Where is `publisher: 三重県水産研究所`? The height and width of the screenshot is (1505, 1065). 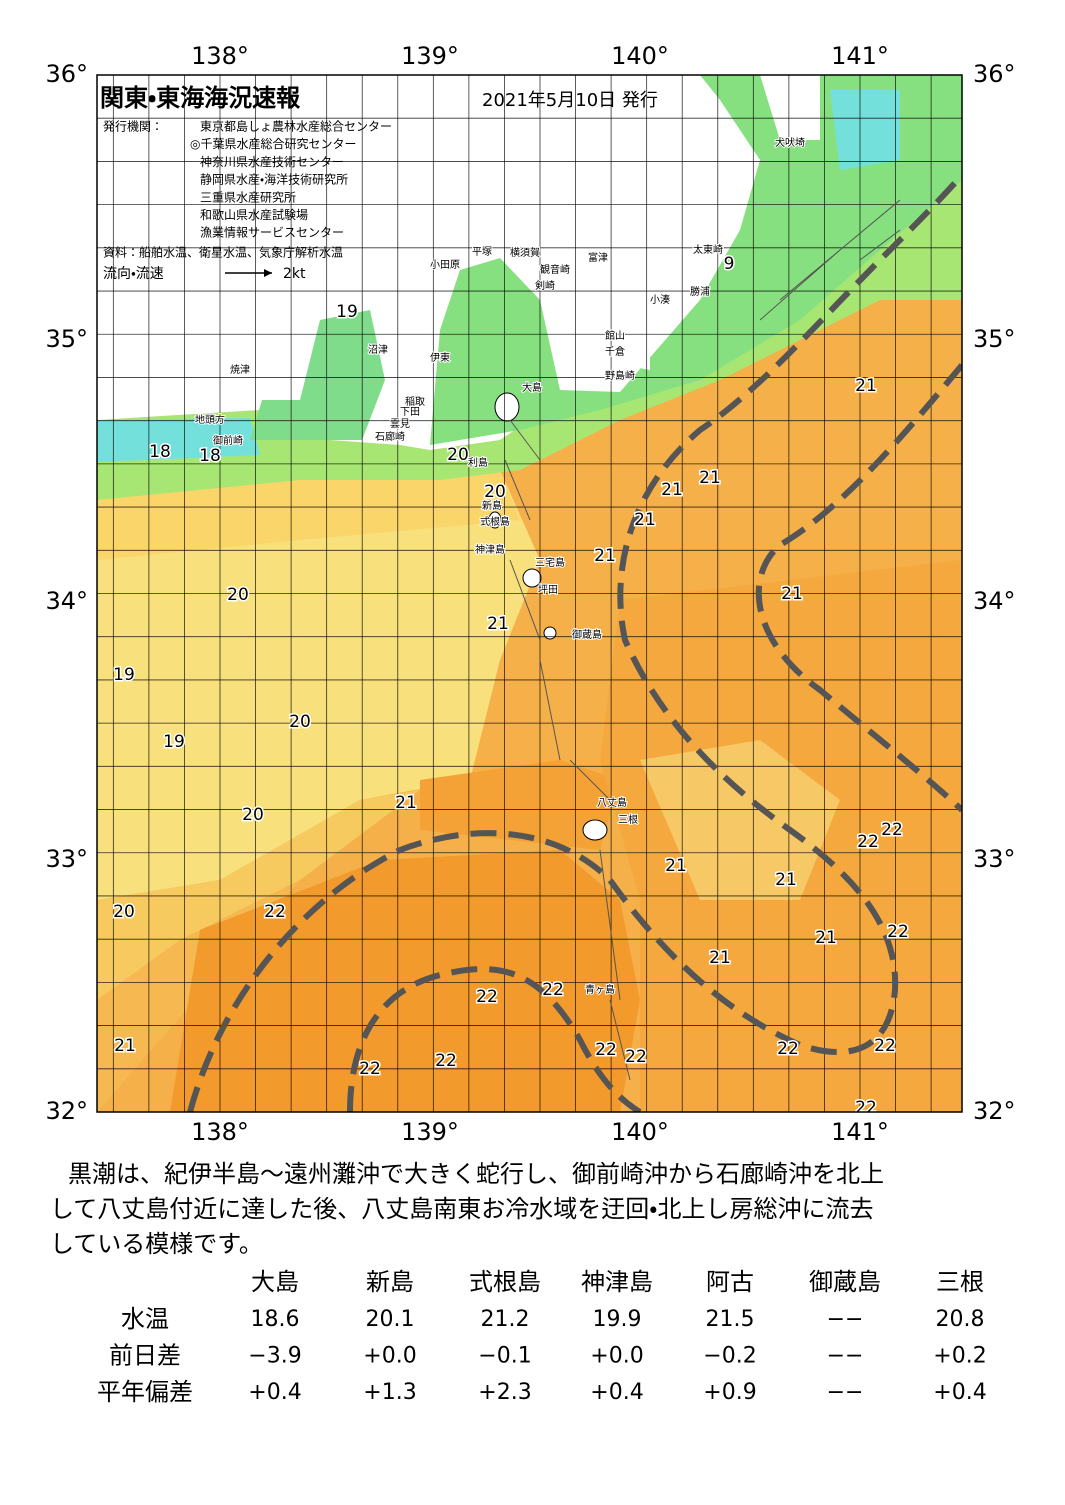 publisher: 三重県水産研究所 is located at coordinates (248, 197).